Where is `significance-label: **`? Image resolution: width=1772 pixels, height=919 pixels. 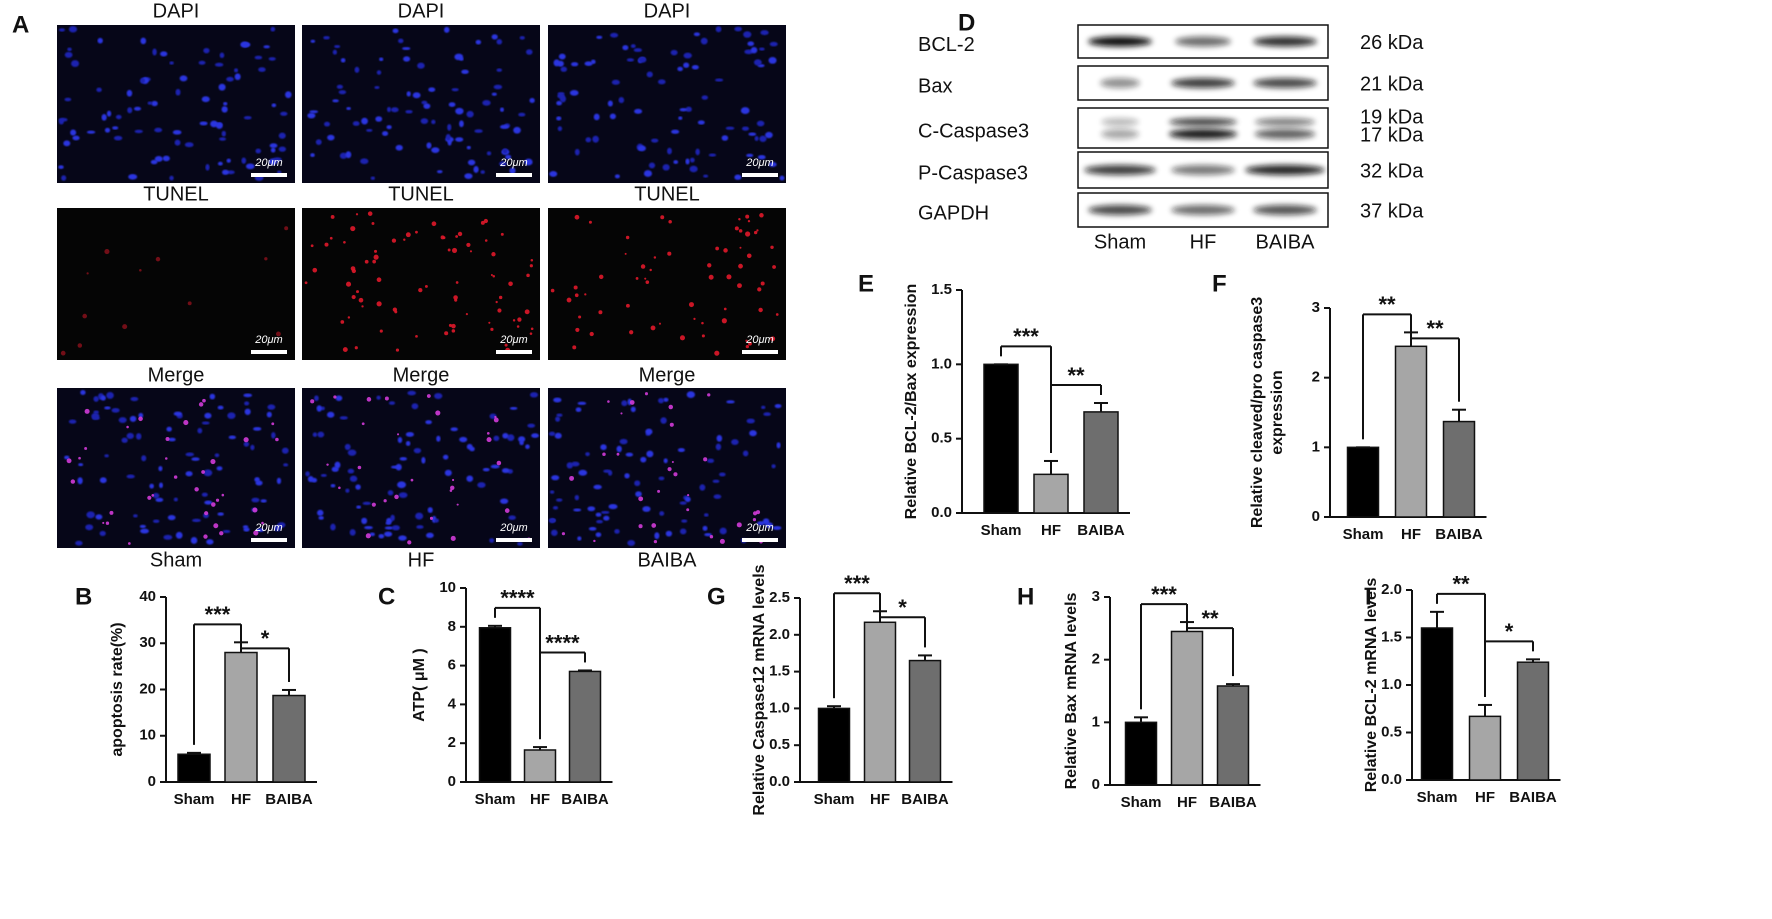
significance-label: ** is located at coordinates (1387, 304).